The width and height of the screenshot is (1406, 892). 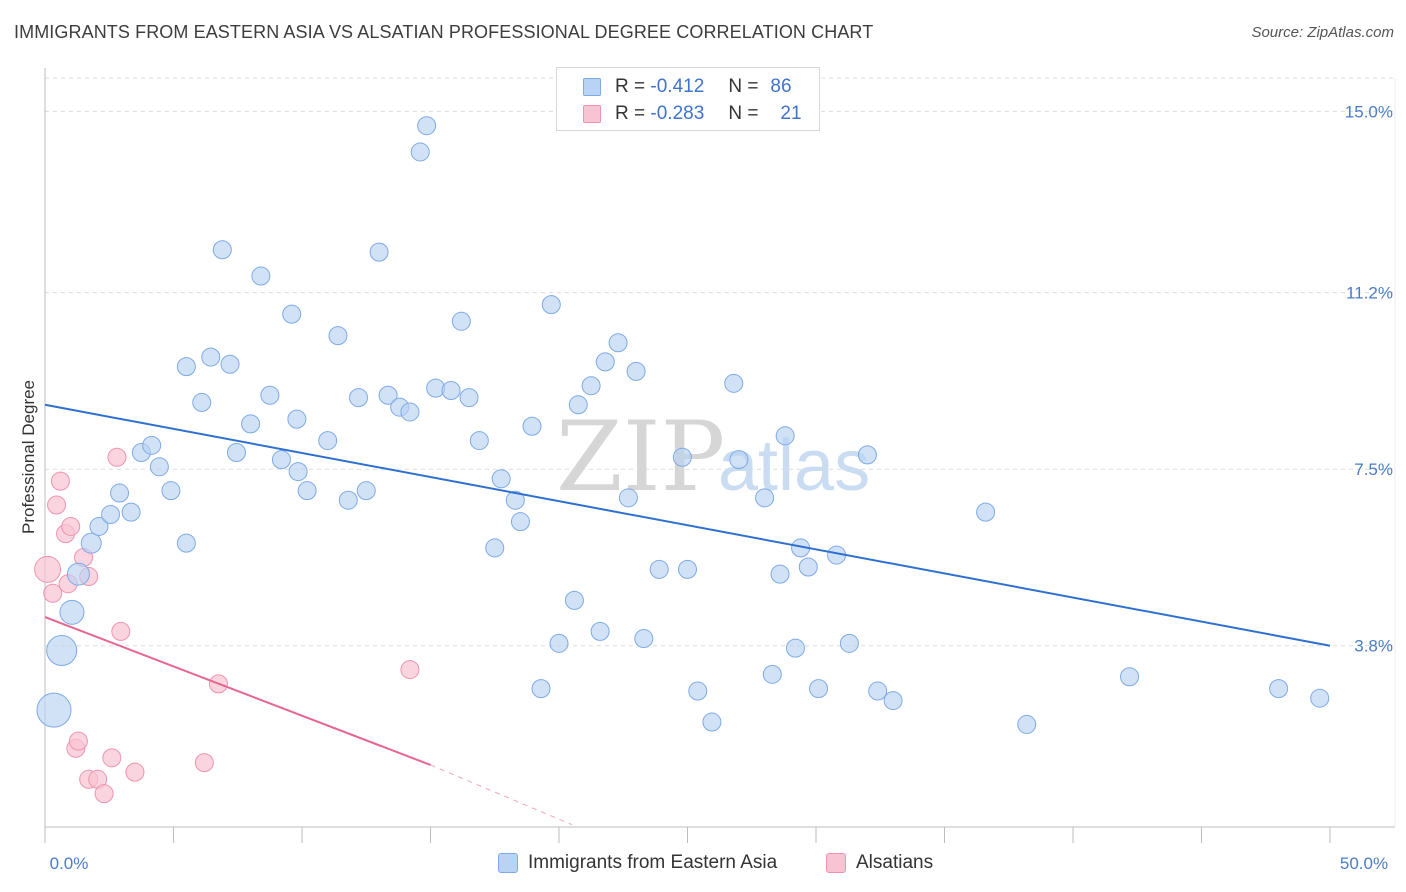 What do you see at coordinates (501, 795) in the screenshot?
I see `alsatians-trend-extension` at bounding box center [501, 795].